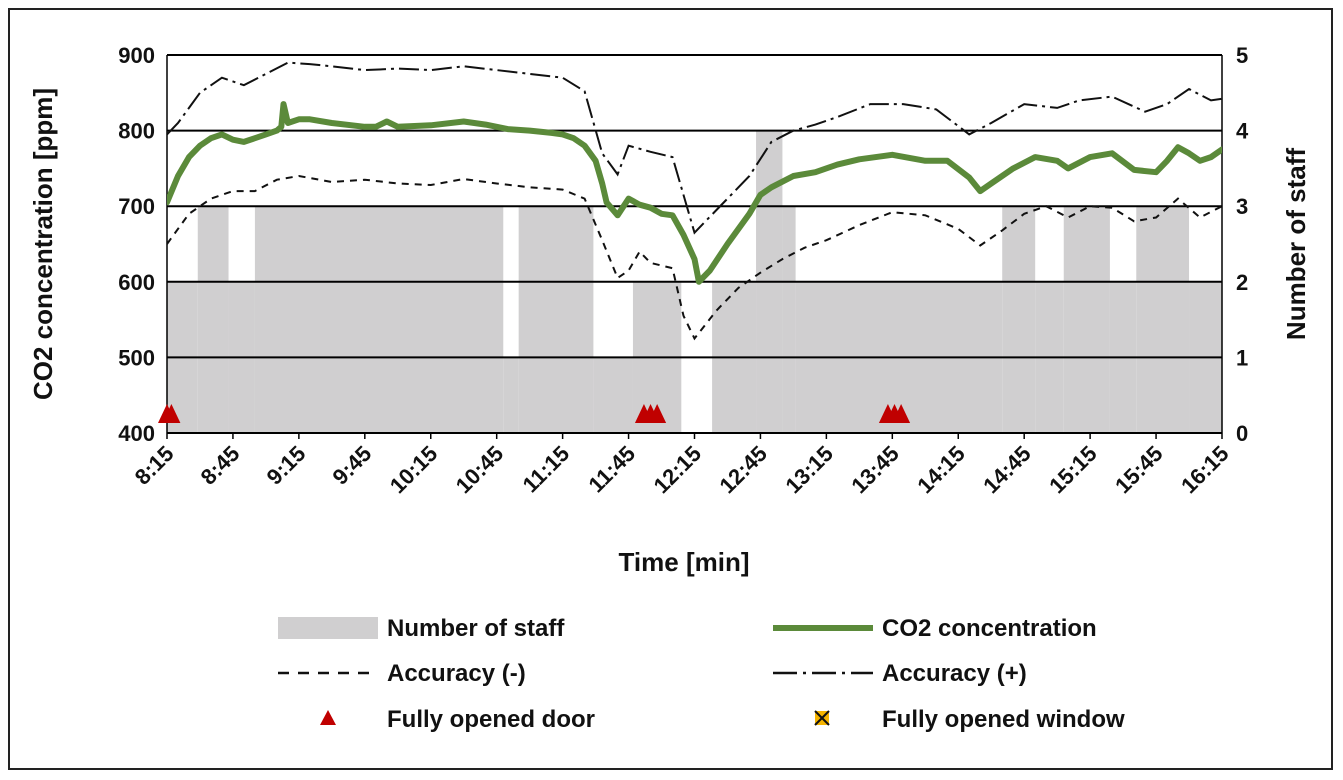 This screenshot has height=780, width=1343. I want to click on y-right-tick-label: 4, so click(1242, 131).